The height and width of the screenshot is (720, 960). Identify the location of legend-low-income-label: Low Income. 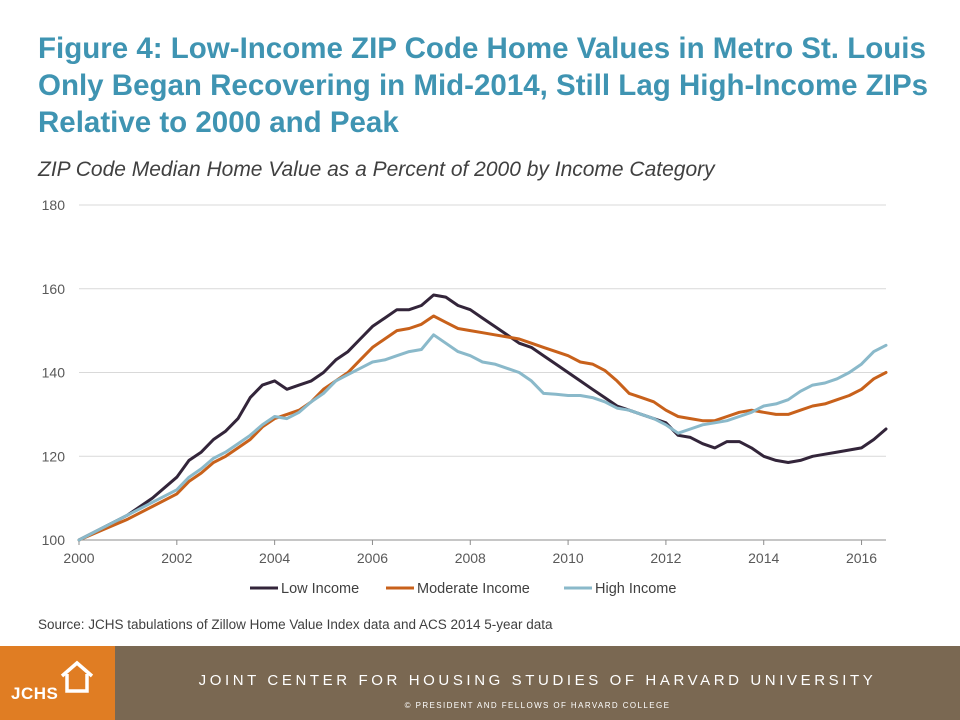
(320, 589).